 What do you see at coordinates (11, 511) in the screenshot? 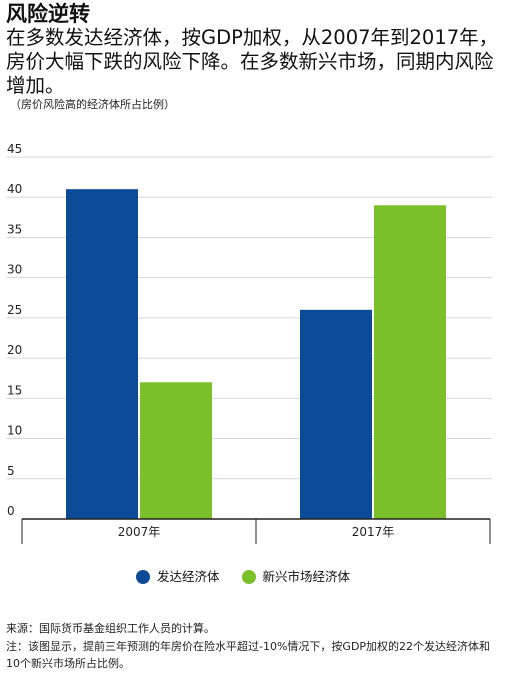
I see `y-tick-label: 0` at bounding box center [11, 511].